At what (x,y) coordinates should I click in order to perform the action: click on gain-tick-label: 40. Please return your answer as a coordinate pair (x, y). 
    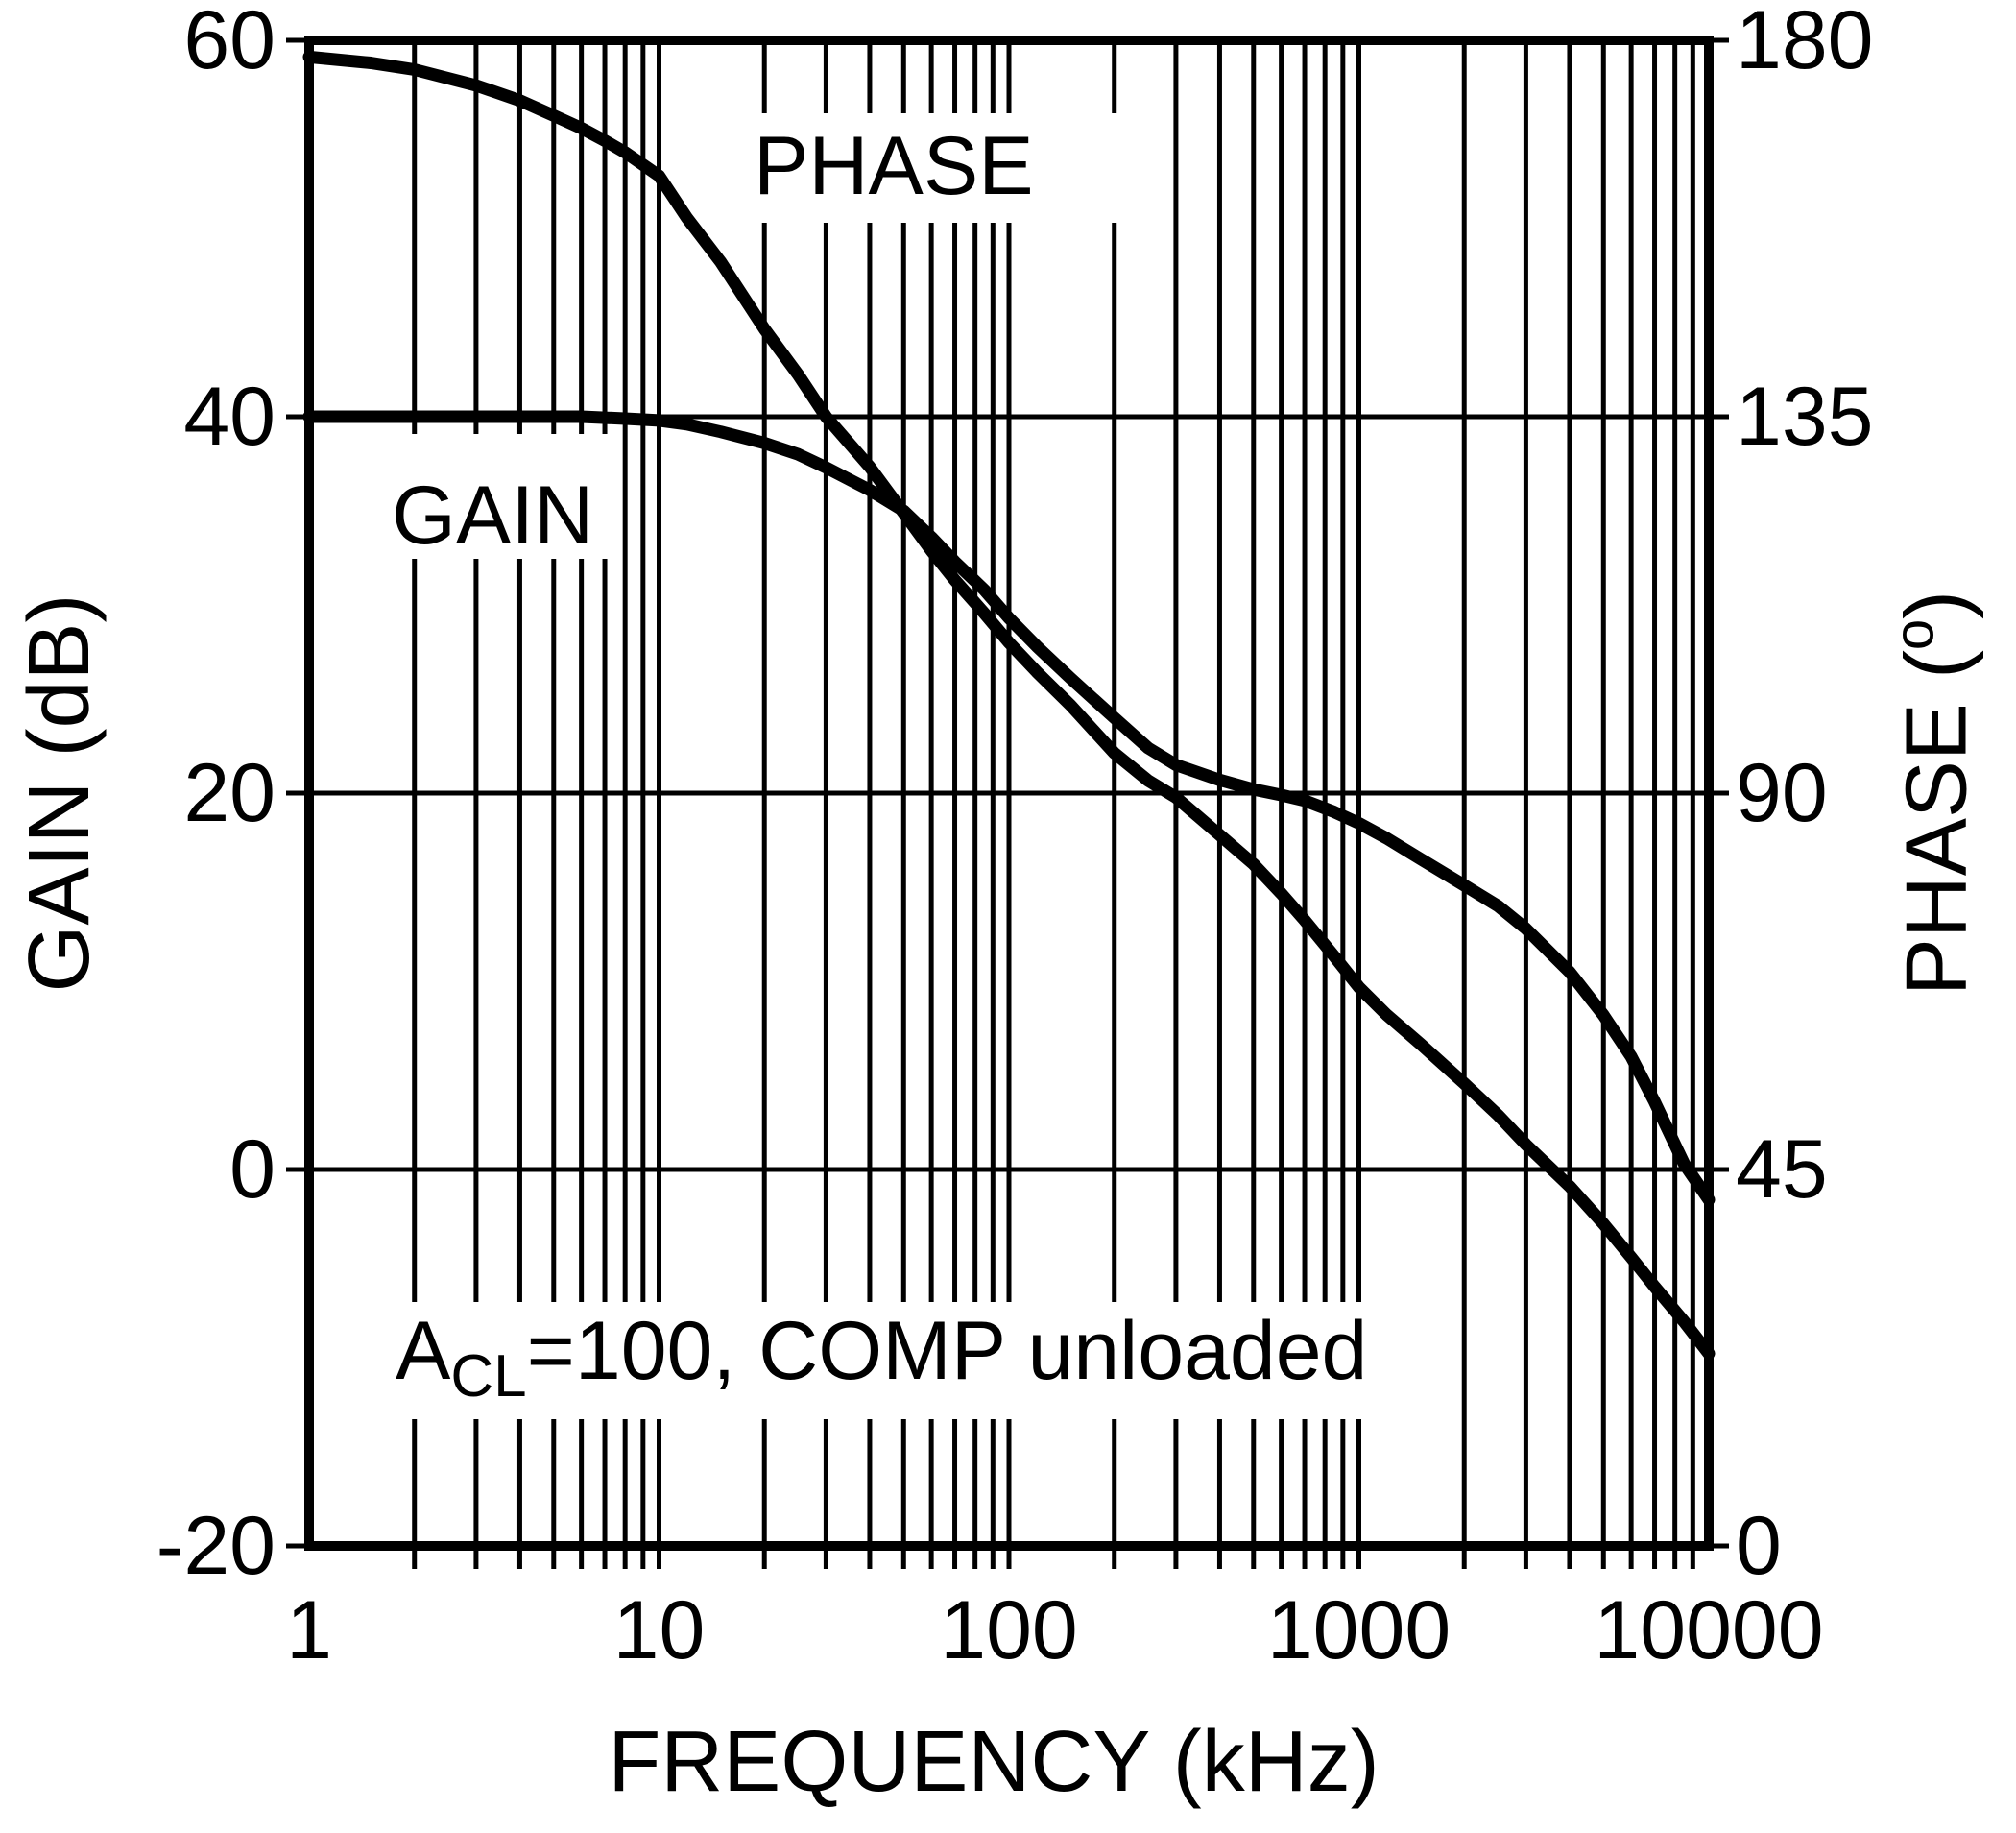
    Looking at the image, I should click on (230, 417).